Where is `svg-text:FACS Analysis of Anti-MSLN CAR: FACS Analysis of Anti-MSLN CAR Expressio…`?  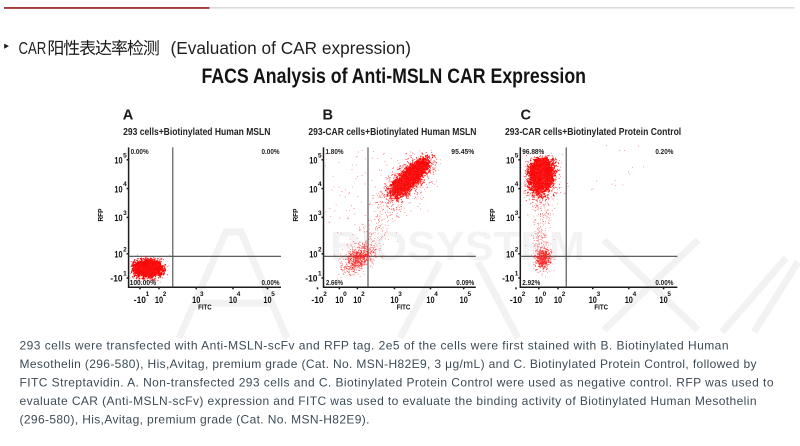
svg-text:FACS Analysis of Anti-MSLN CAR: FACS Analysis of Anti-MSLN CAR Expressio… is located at coordinates (394, 76).